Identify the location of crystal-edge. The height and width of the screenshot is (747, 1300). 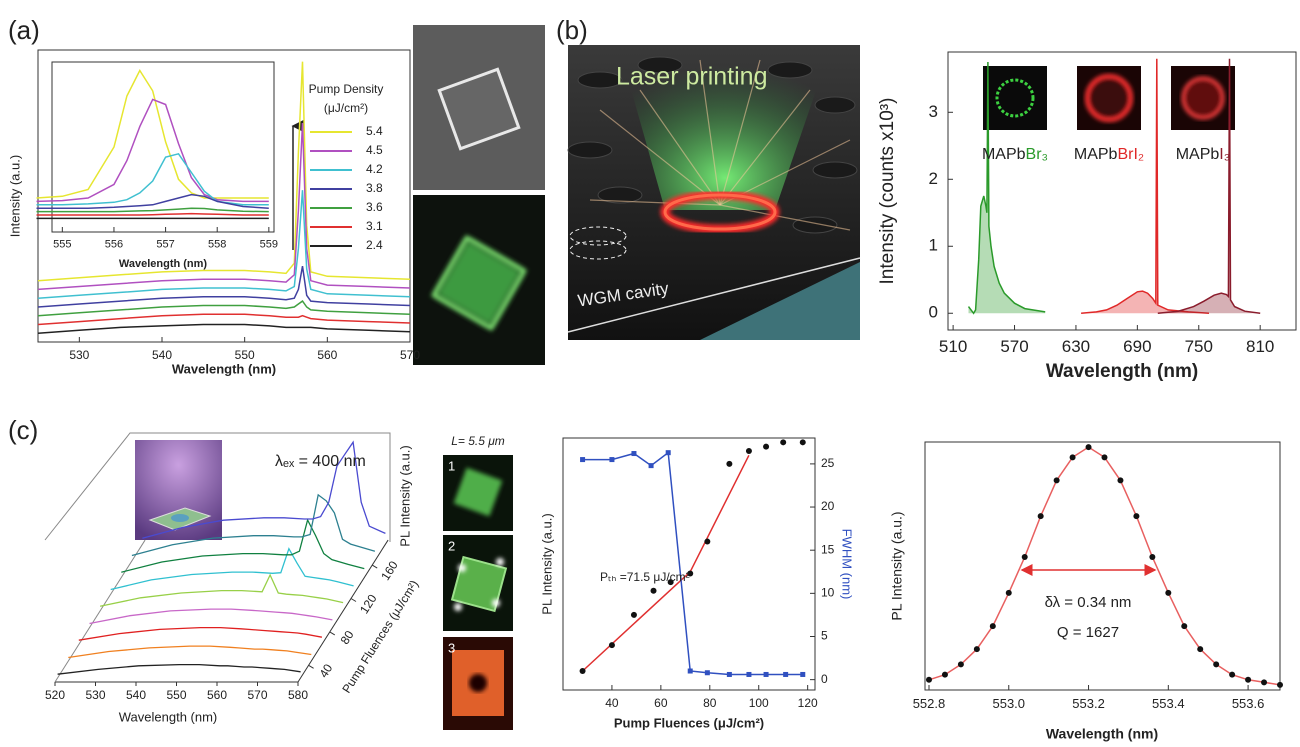
(479, 283).